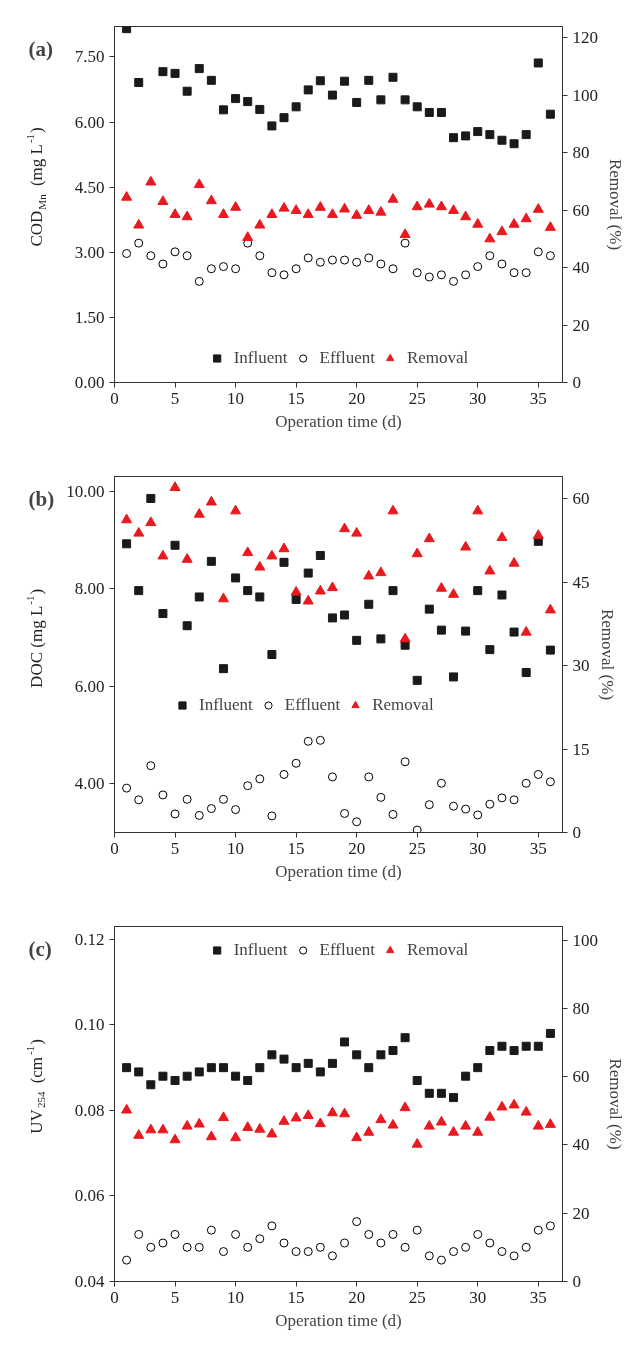  What do you see at coordinates (338, 1320) in the screenshot?
I see `x-axis-title: Operation time (d)` at bounding box center [338, 1320].